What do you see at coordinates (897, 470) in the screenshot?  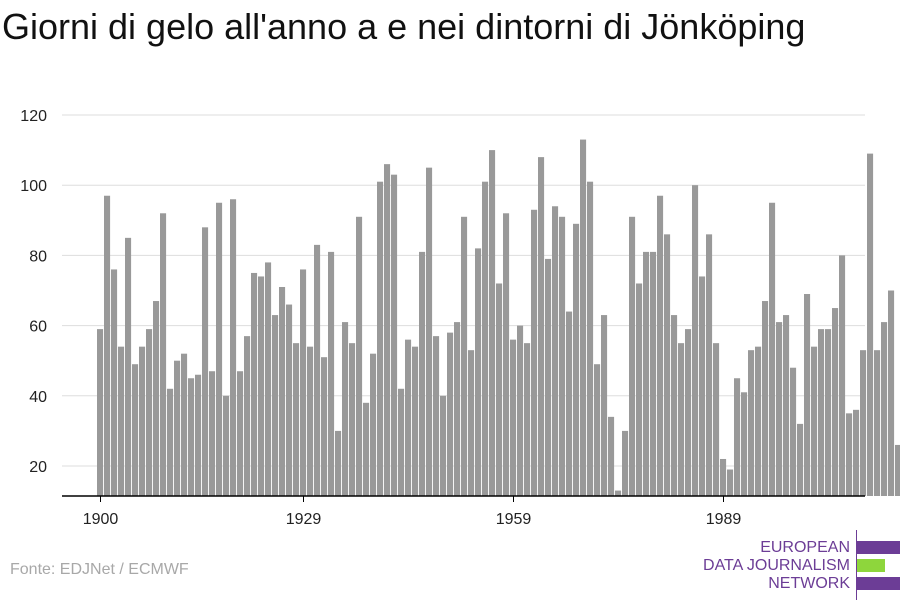 I see `bar-2014` at bounding box center [897, 470].